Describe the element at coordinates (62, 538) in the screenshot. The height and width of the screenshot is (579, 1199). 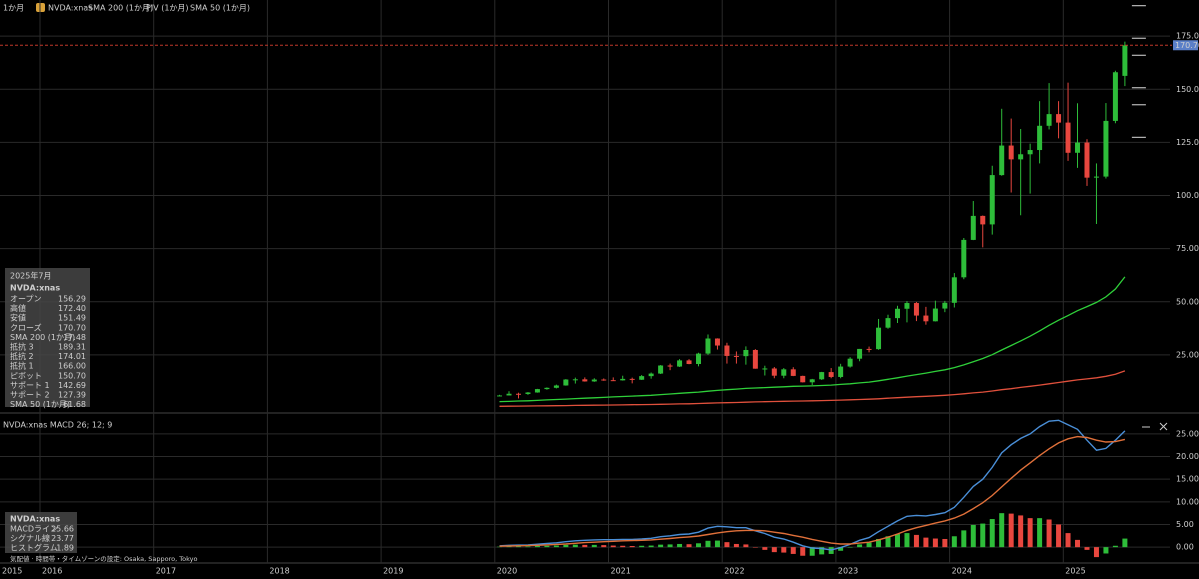
I see `macd-legend-value: 23.77` at that location.